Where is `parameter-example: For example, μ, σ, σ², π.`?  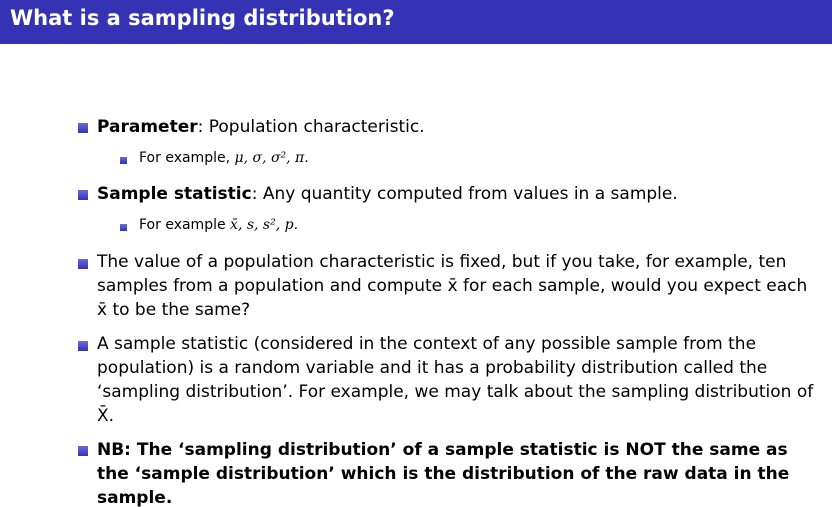
parameter-example: For example, μ, σ, σ², π. is located at coordinates (224, 158).